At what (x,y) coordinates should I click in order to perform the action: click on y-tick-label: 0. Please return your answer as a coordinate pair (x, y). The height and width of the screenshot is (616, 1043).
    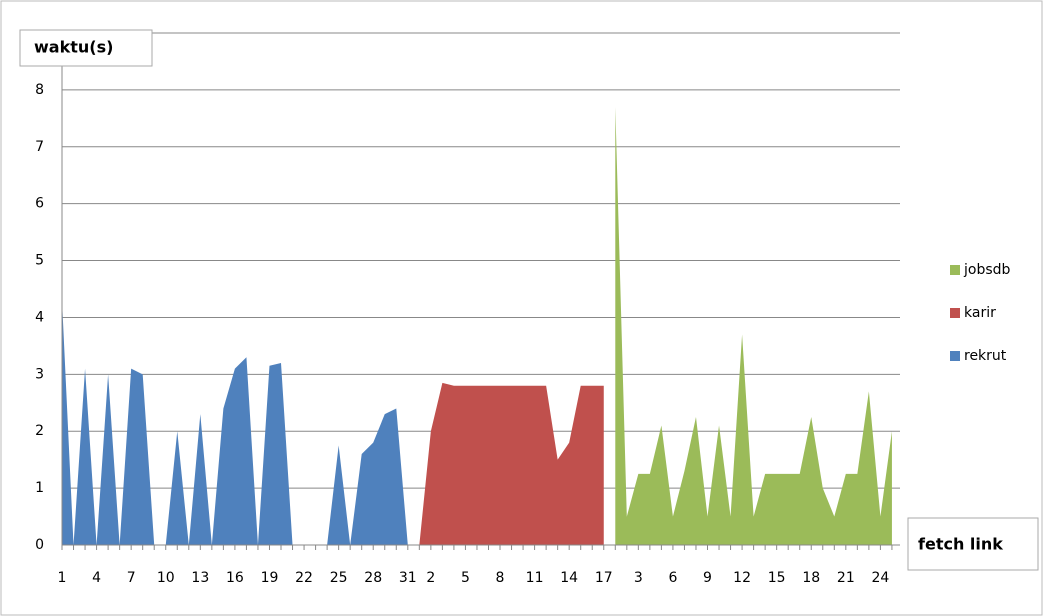
    Looking at the image, I should click on (39, 545).